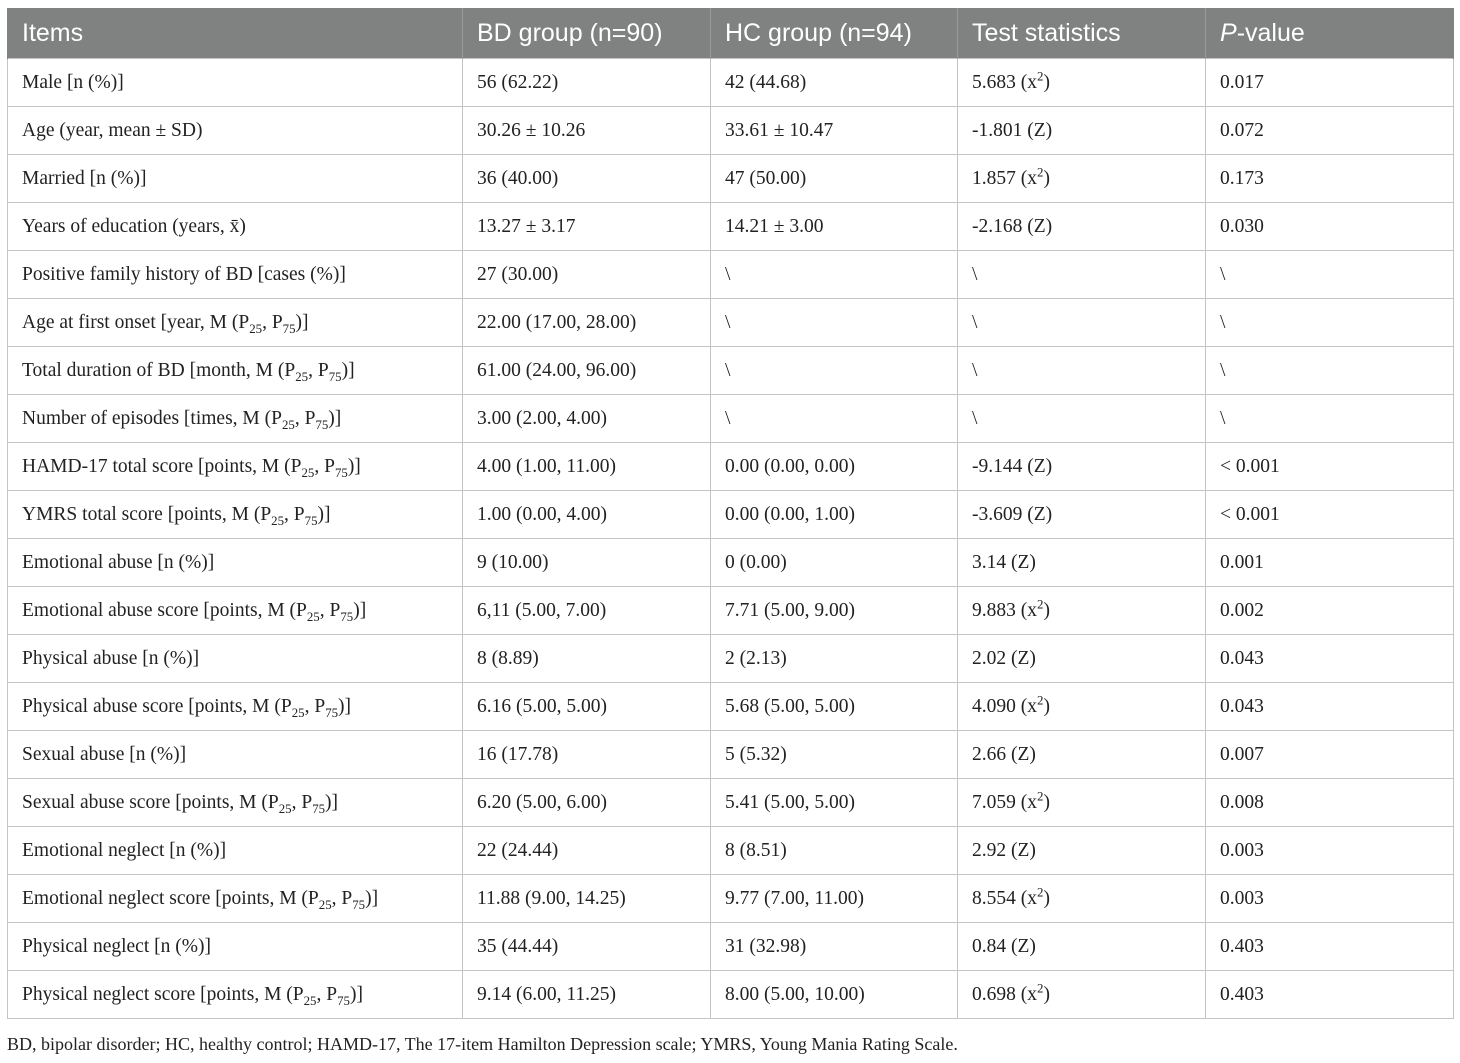 The image size is (1460, 1063). I want to click on test-statistic-cell: -2.168 (Z), so click(1081, 226).